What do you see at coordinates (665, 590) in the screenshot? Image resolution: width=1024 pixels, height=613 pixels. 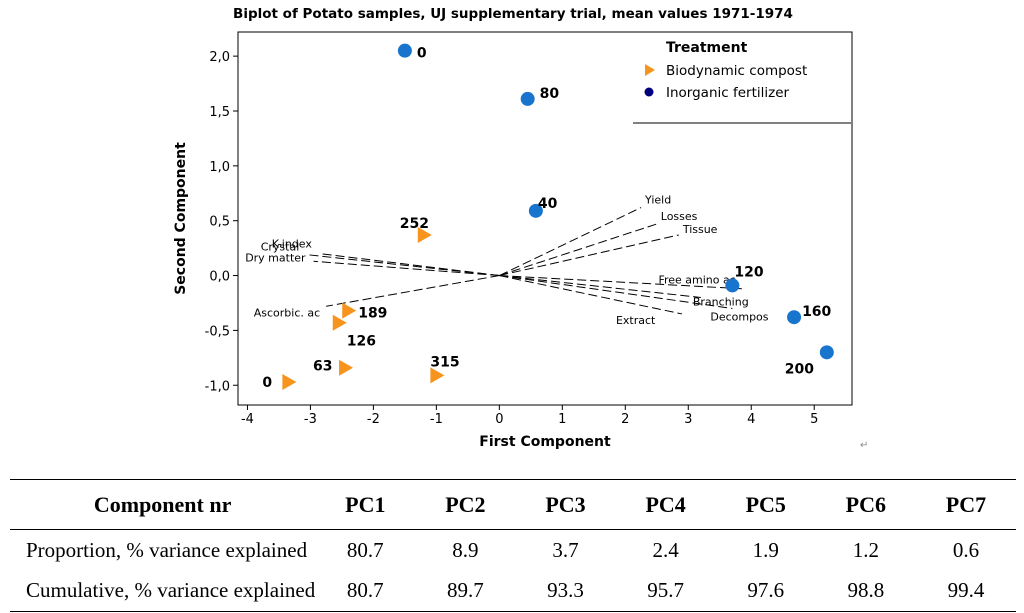 I see `table-cell: 95.7` at bounding box center [665, 590].